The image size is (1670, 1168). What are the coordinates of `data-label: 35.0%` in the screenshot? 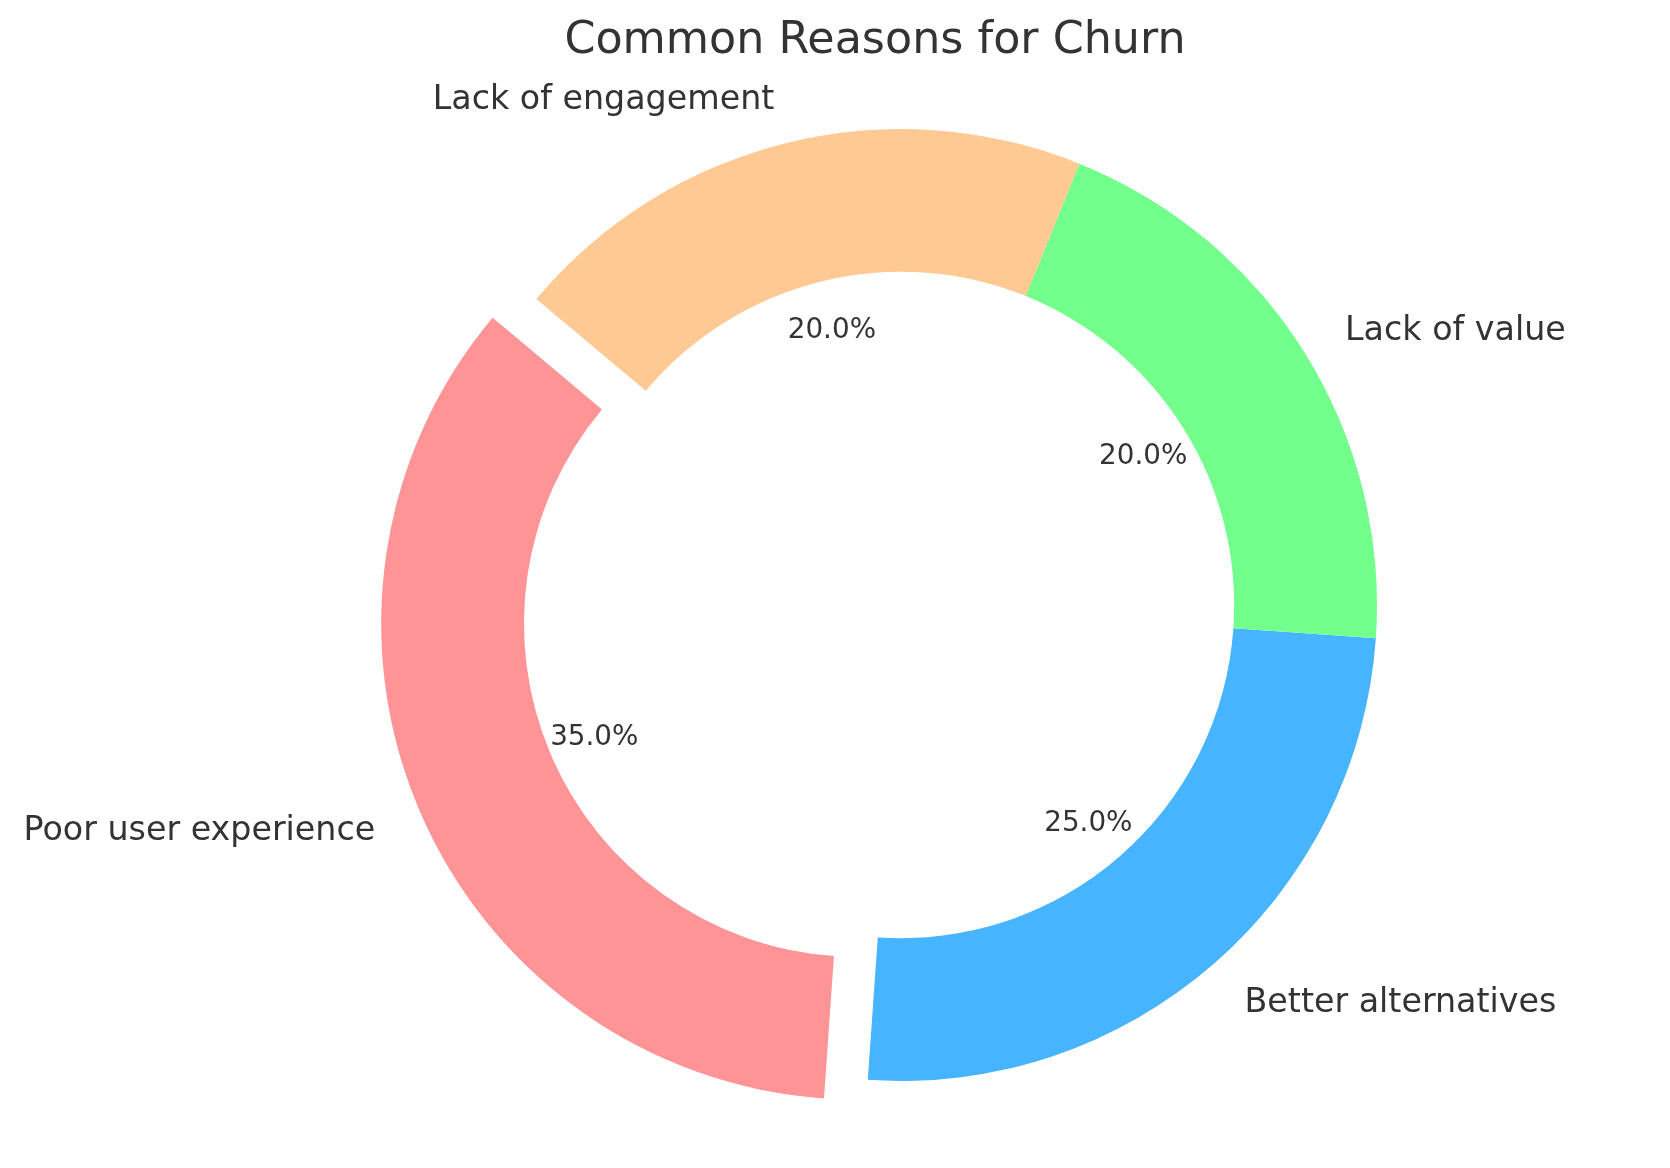 It's located at (594, 735).